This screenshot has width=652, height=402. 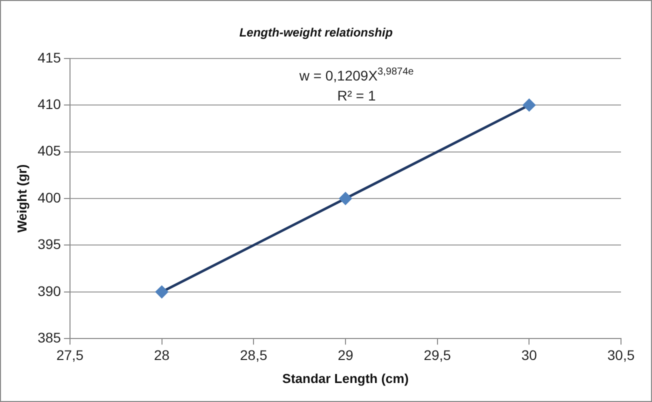 What do you see at coordinates (356, 95) in the screenshot?
I see `annotation: R² = 1` at bounding box center [356, 95].